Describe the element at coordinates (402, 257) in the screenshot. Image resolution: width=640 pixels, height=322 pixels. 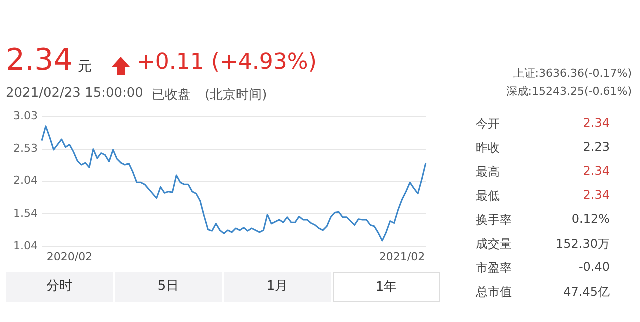
I see `x-tick-label: 2021/02` at that location.